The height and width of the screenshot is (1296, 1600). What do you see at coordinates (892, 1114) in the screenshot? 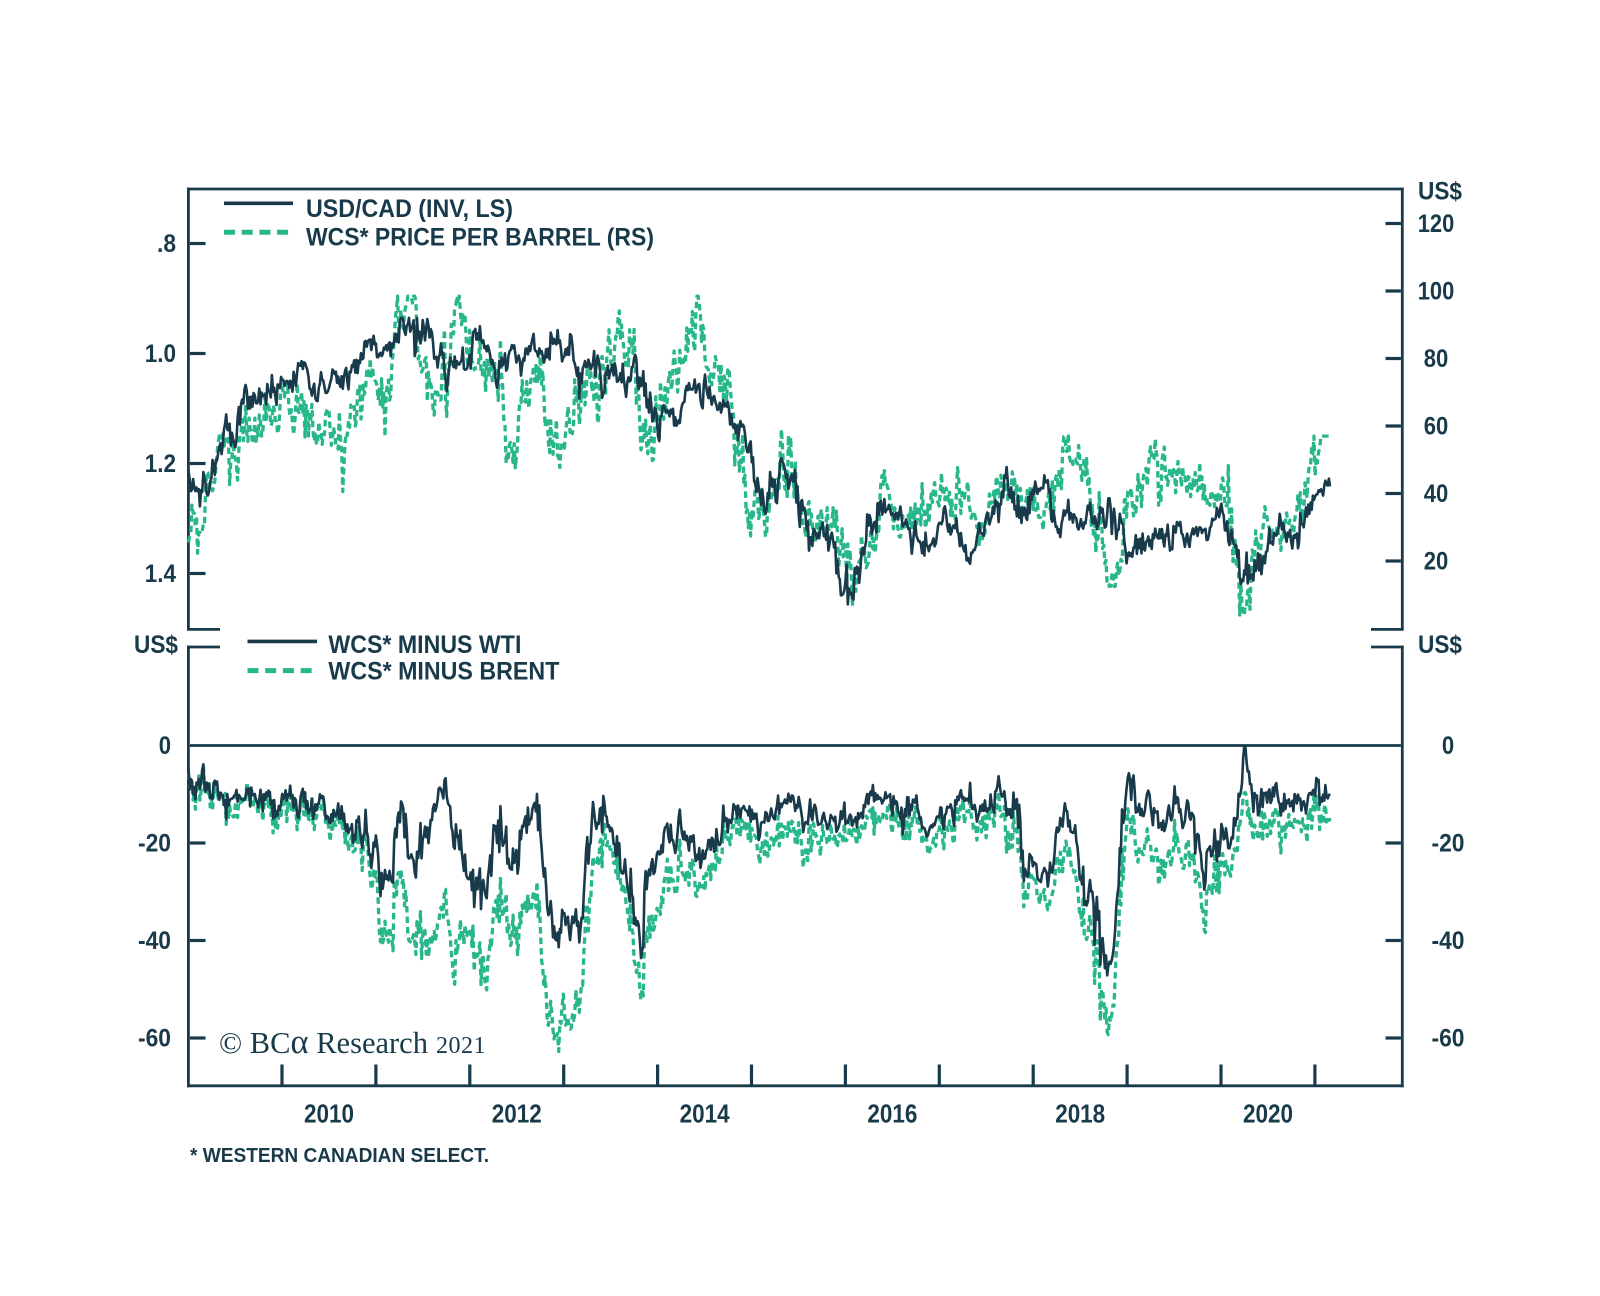
I see `svg-text: 2016` at bounding box center [892, 1114].